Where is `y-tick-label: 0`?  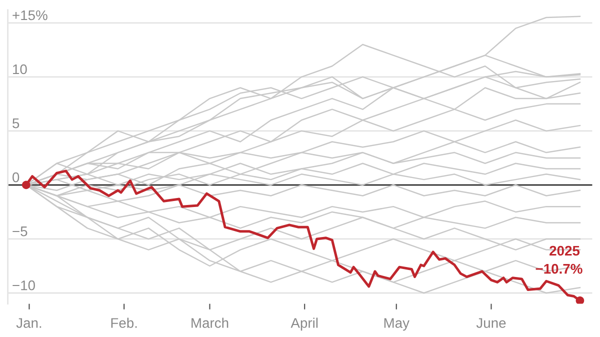
y-tick-label: 0 is located at coordinates (16, 177).